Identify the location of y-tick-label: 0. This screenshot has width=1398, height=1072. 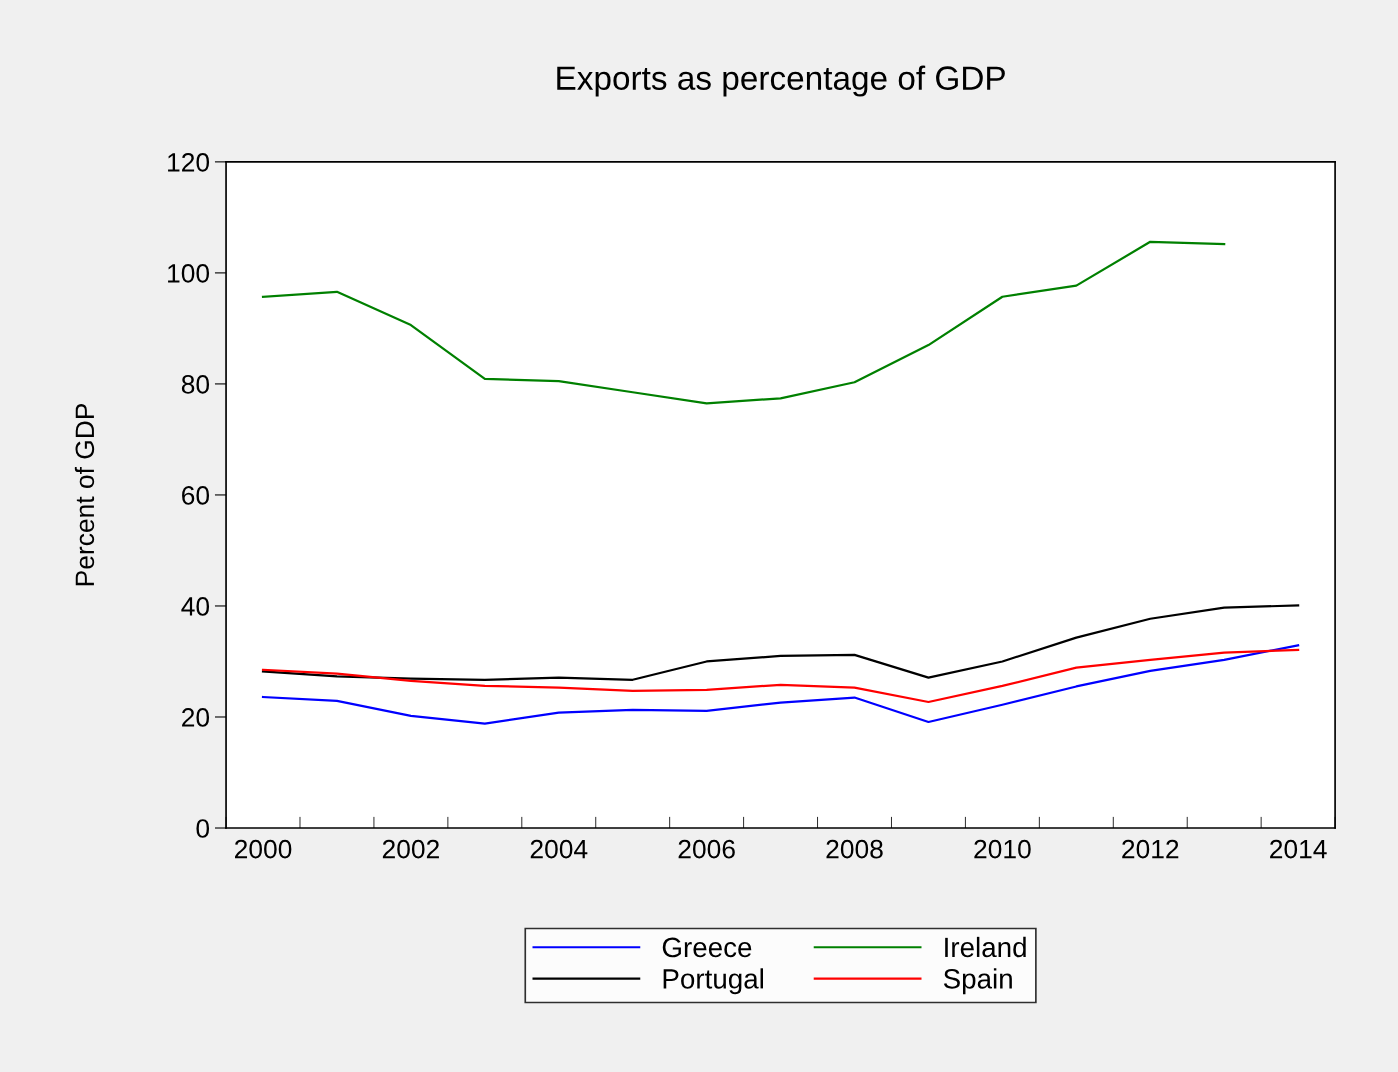
(203, 828).